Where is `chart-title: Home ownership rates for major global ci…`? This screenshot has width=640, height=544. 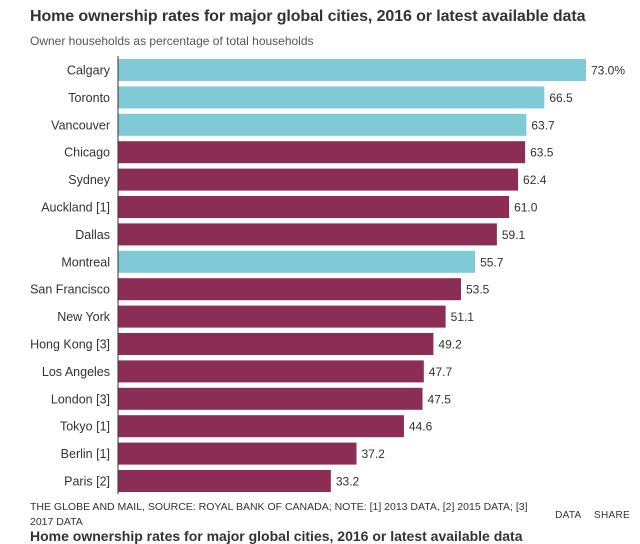 chart-title: Home ownership rates for major global ci… is located at coordinates (308, 16).